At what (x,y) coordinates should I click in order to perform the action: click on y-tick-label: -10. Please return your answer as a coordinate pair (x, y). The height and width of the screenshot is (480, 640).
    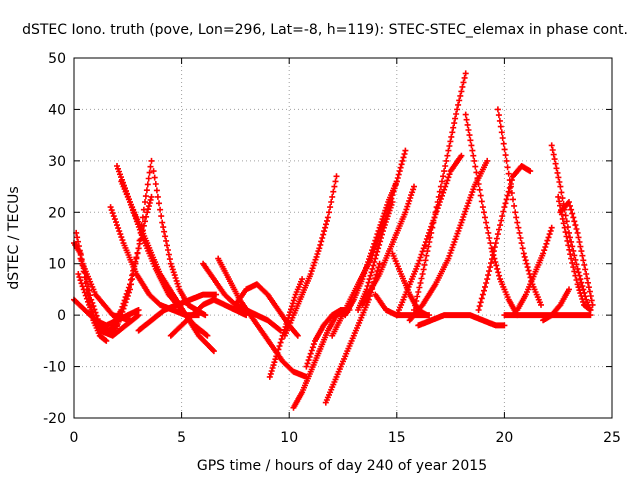
    Looking at the image, I should click on (54, 368).